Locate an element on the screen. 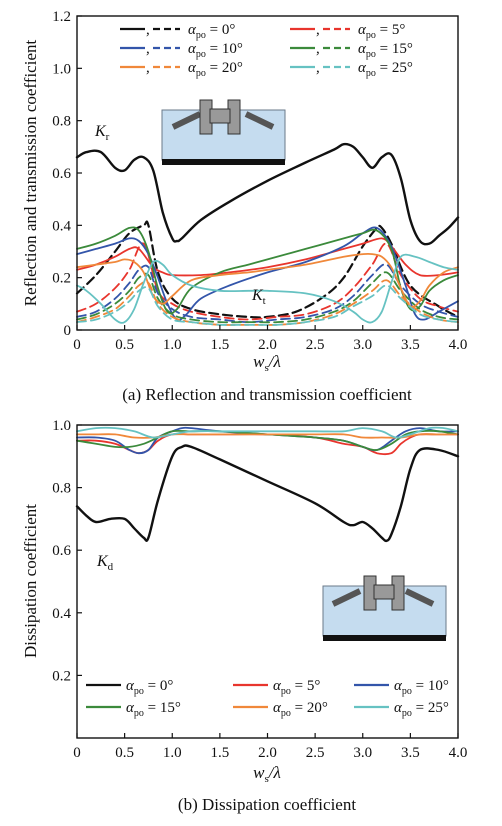  kt-label: Kt is located at coordinates (258, 297).